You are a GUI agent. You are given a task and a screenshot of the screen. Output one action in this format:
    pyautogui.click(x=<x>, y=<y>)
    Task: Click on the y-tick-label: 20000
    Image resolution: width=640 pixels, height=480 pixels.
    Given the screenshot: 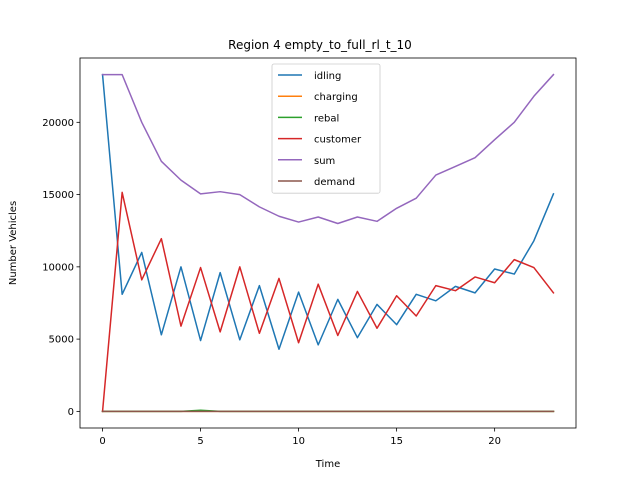 What is the action you would take?
    pyautogui.click(x=58, y=123)
    